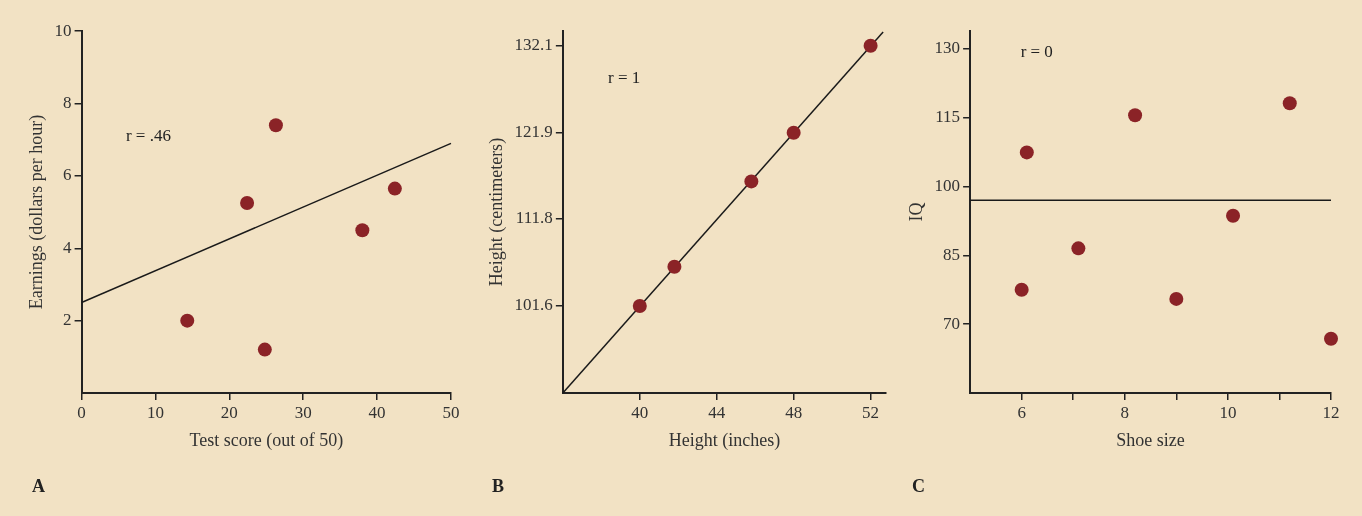 This screenshot has height=516, width=1362. Describe the element at coordinates (1021, 412) in the screenshot. I see `x-tick-label: 6` at that location.